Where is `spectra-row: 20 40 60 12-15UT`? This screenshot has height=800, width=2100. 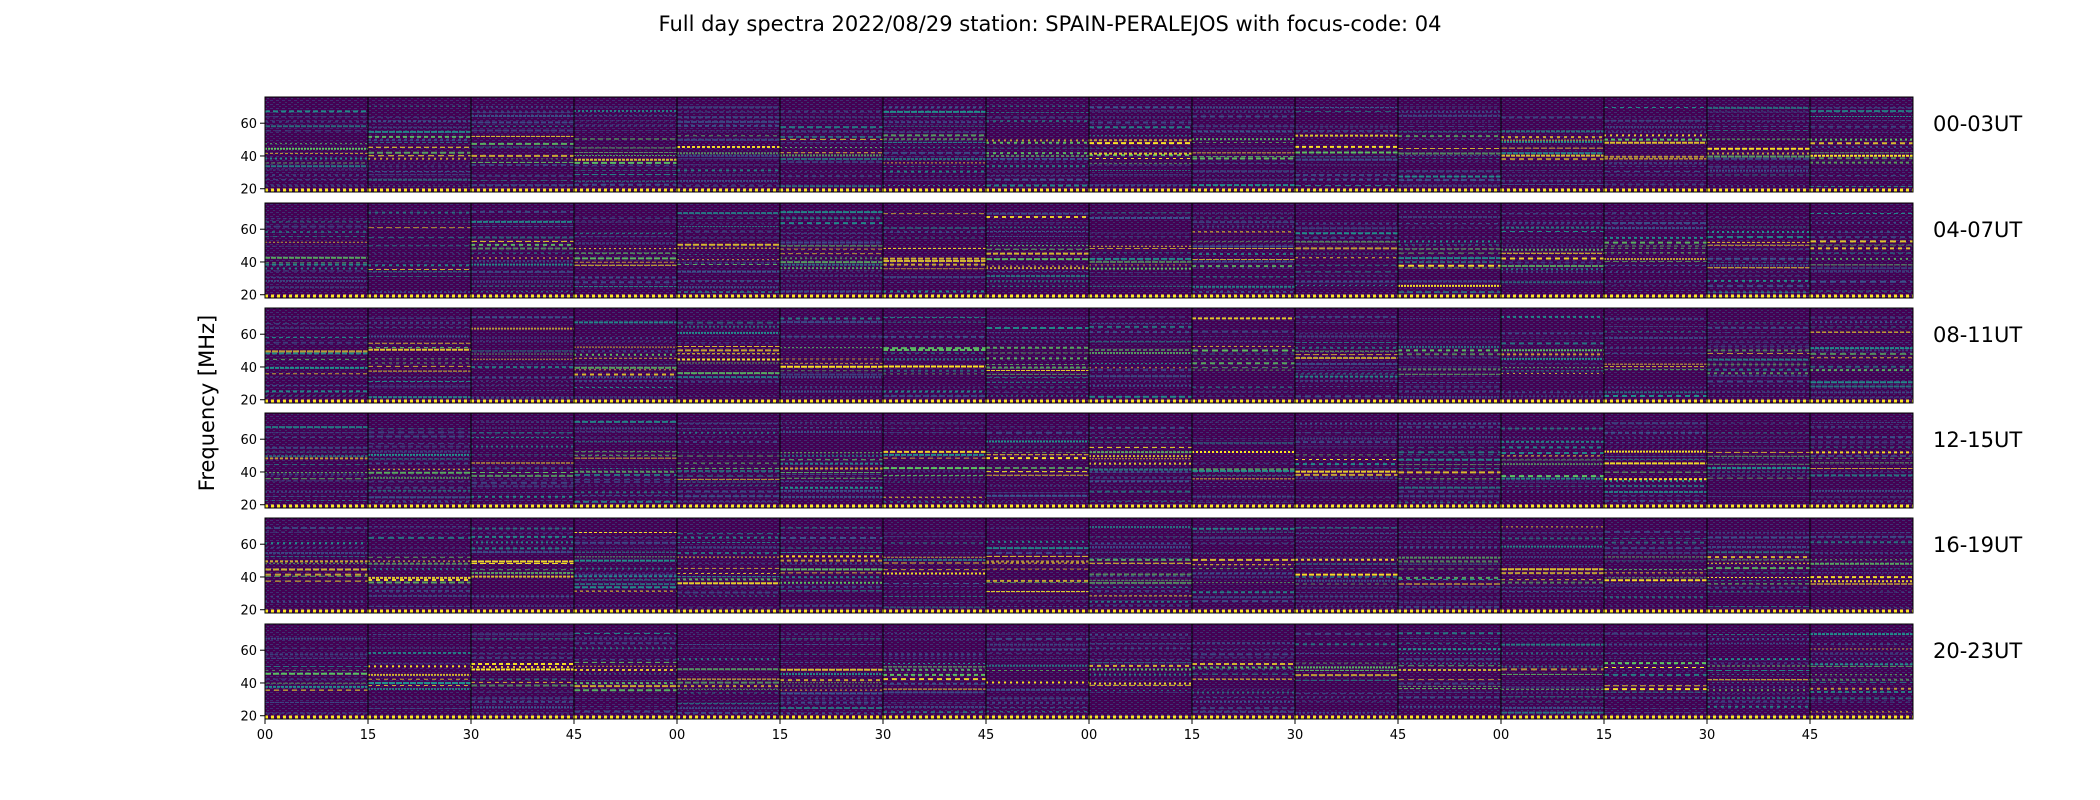
spectra-row: 20 40 60 12-15UT is located at coordinates (1131, 463).